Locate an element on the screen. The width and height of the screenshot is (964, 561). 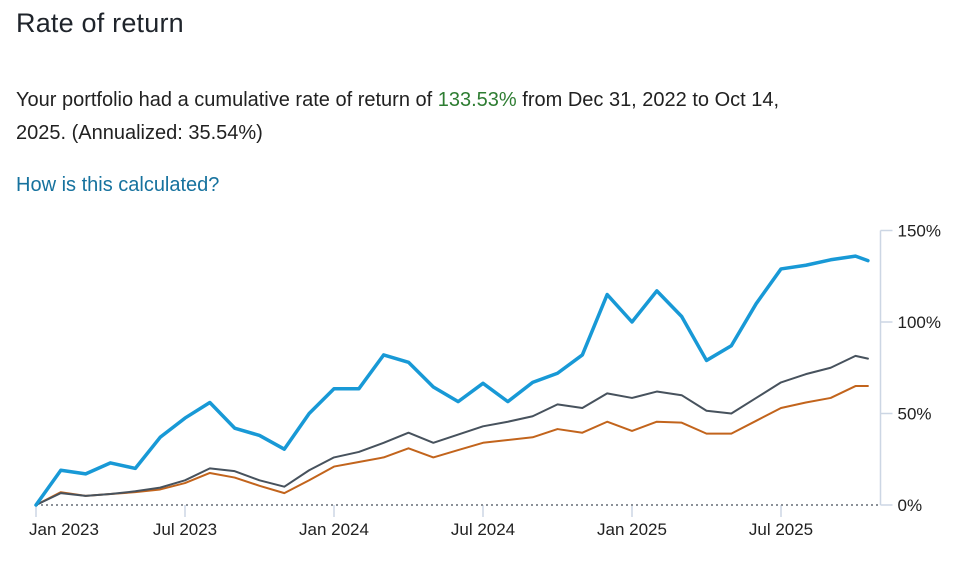
page-title: Rate of return is located at coordinates (100, 23).